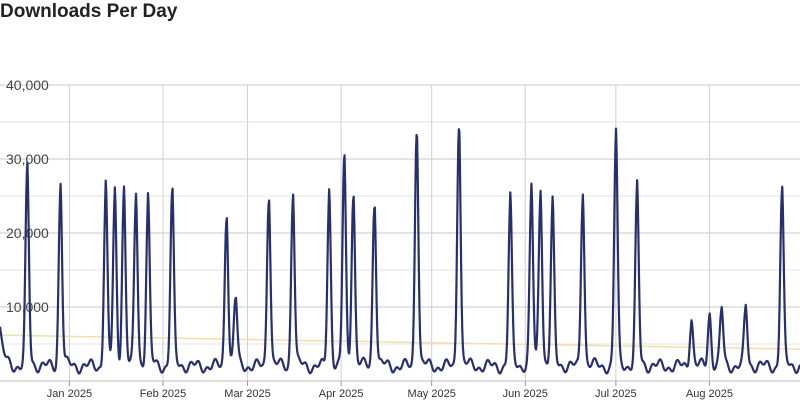 Image resolution: width=800 pixels, height=402 pixels. What do you see at coordinates (69, 394) in the screenshot?
I see `x-tick-label: Jan 2025` at bounding box center [69, 394].